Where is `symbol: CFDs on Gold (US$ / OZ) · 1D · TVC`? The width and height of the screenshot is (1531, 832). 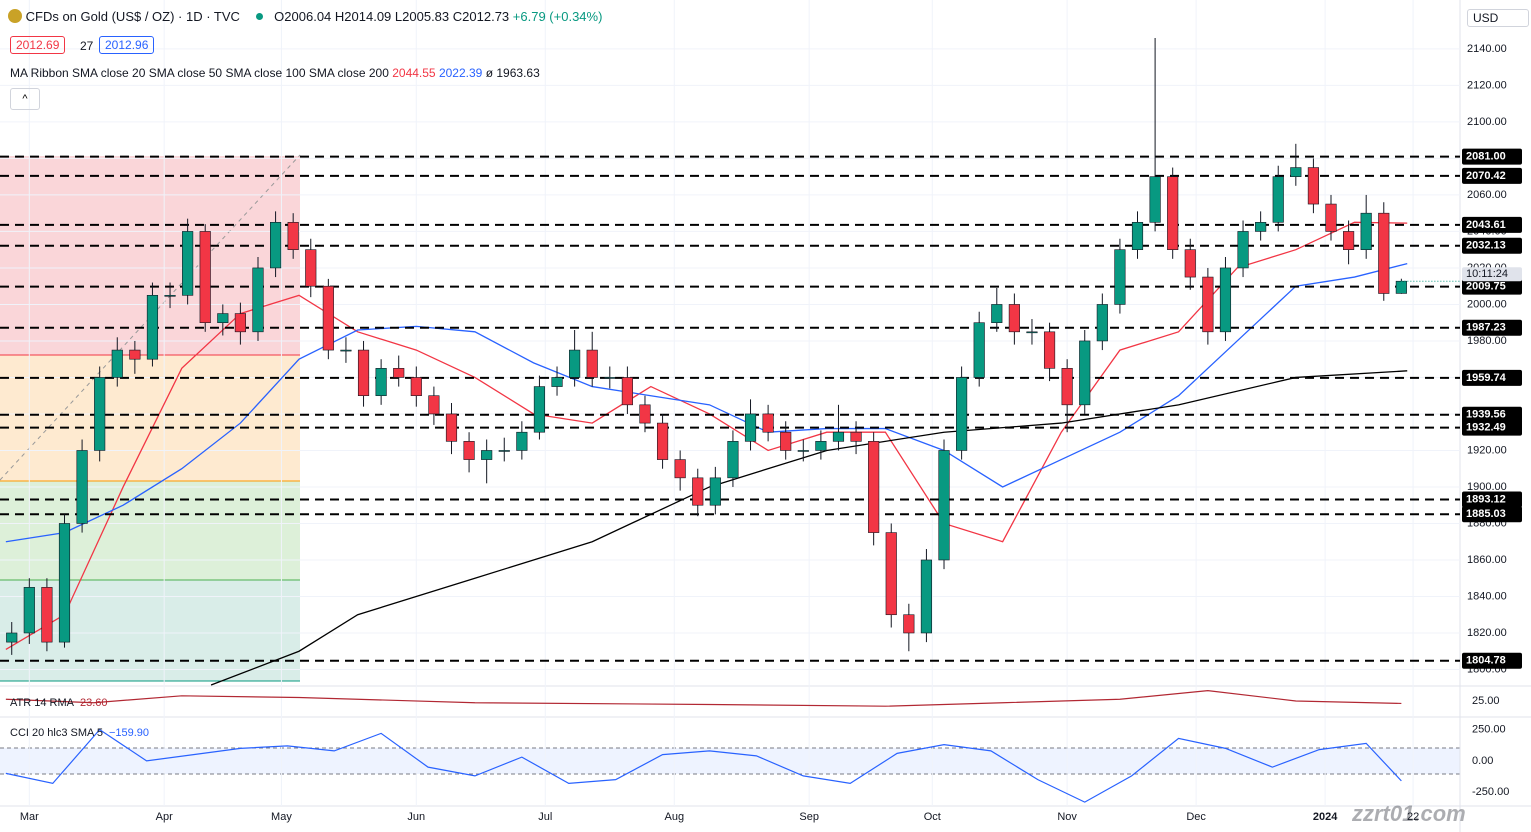
symbol: CFDs on Gold (US$ / OZ) · 1D · TVC is located at coordinates (132, 16).